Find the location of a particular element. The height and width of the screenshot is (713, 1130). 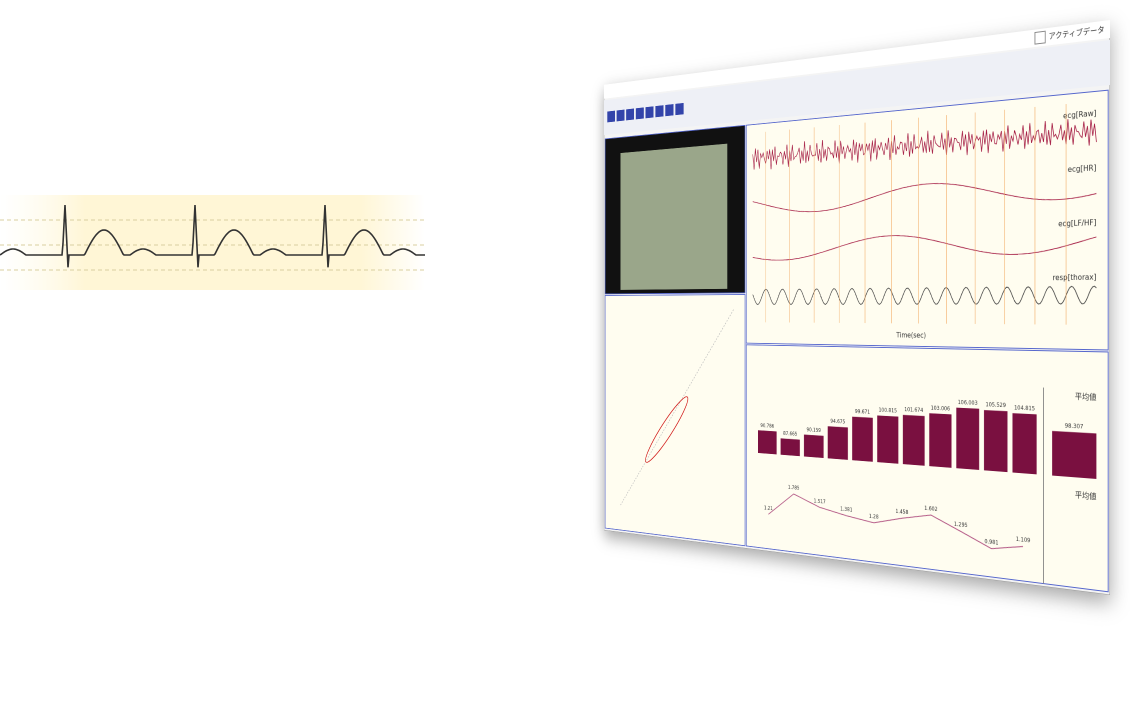

bar-value-label: 105.529 is located at coordinates (996, 406).